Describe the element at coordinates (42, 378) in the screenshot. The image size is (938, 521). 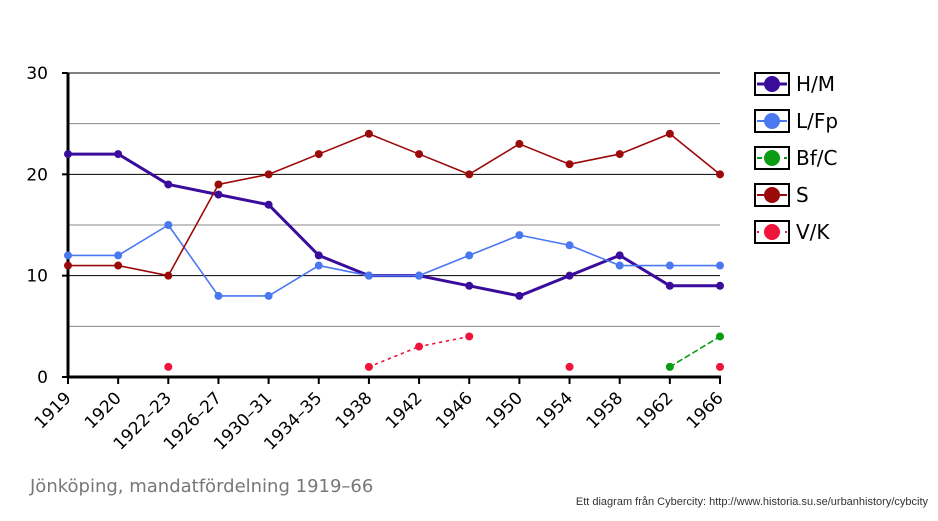
I see `y-tick-label: 0` at that location.